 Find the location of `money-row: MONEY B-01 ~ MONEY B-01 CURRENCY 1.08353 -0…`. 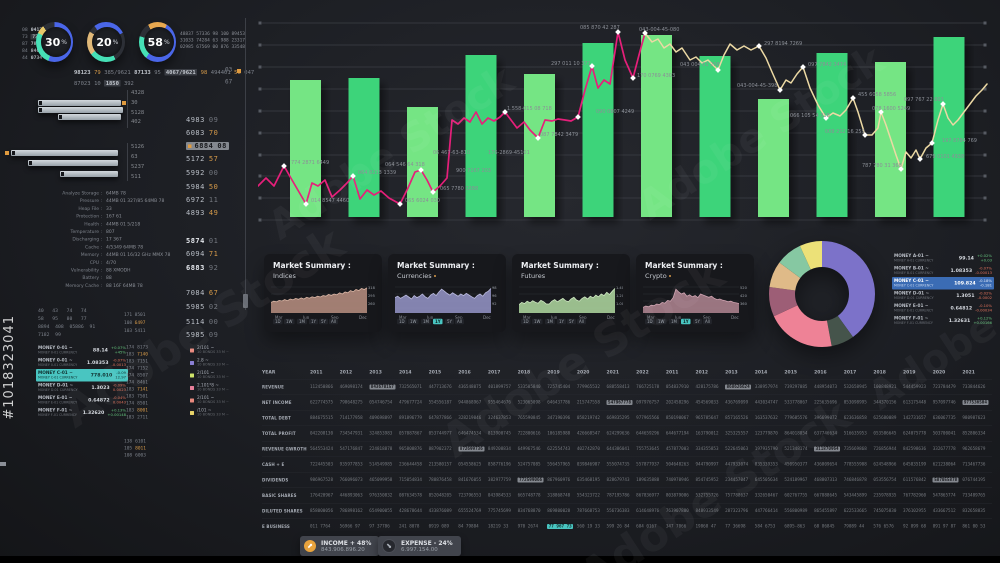

money-row: MONEY B-01 ~ MONEY B-01 CURRENCY 1.08353 -0… is located at coordinates (943, 270).